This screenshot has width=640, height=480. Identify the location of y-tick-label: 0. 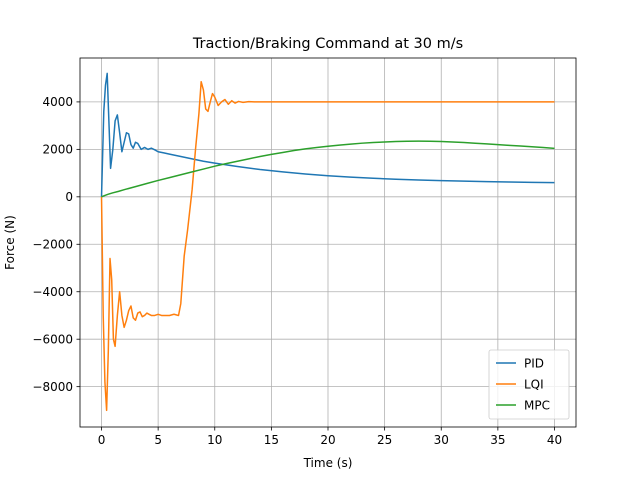
(69, 197).